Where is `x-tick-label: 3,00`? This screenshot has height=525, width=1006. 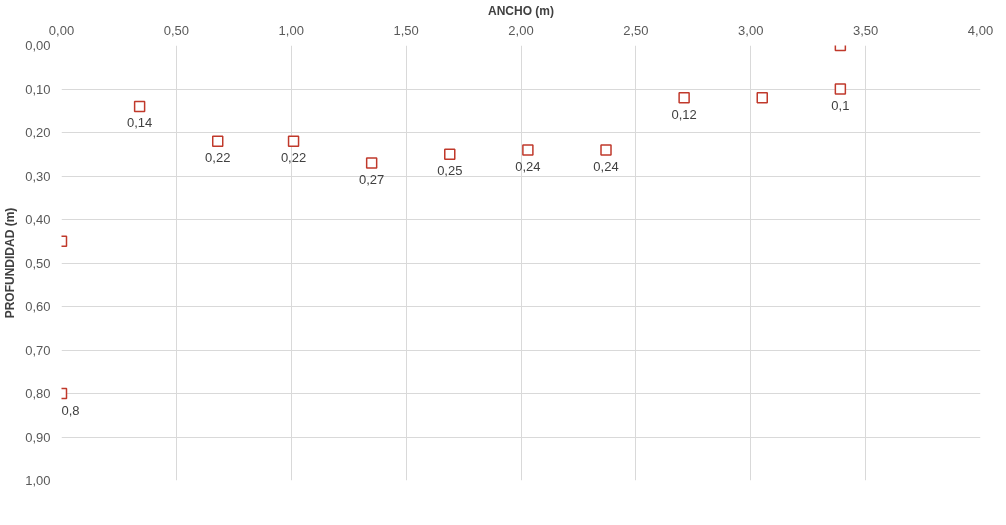 x-tick-label: 3,00 is located at coordinates (751, 30).